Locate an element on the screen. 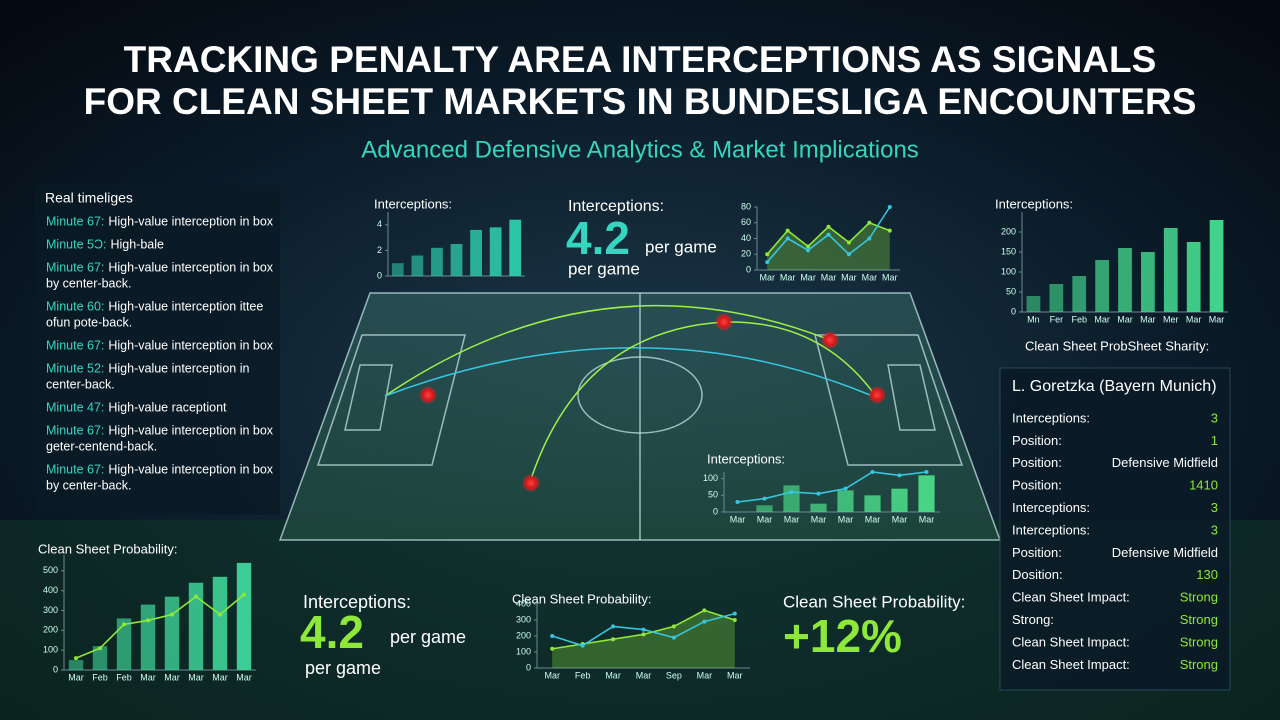 This screenshot has width=1280, height=720. y-tick-label: 60 is located at coordinates (746, 222).